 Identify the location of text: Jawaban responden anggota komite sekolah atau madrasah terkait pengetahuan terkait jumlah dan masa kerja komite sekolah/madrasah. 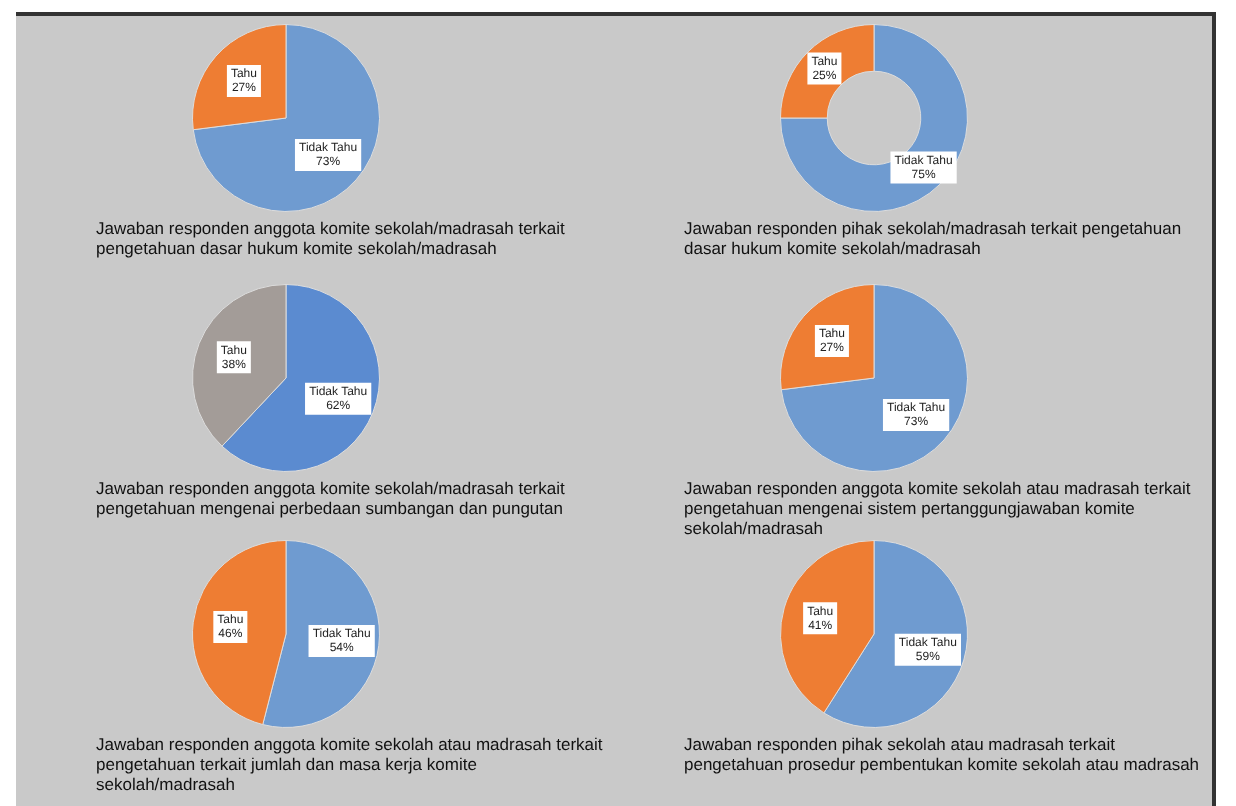
(350, 764).